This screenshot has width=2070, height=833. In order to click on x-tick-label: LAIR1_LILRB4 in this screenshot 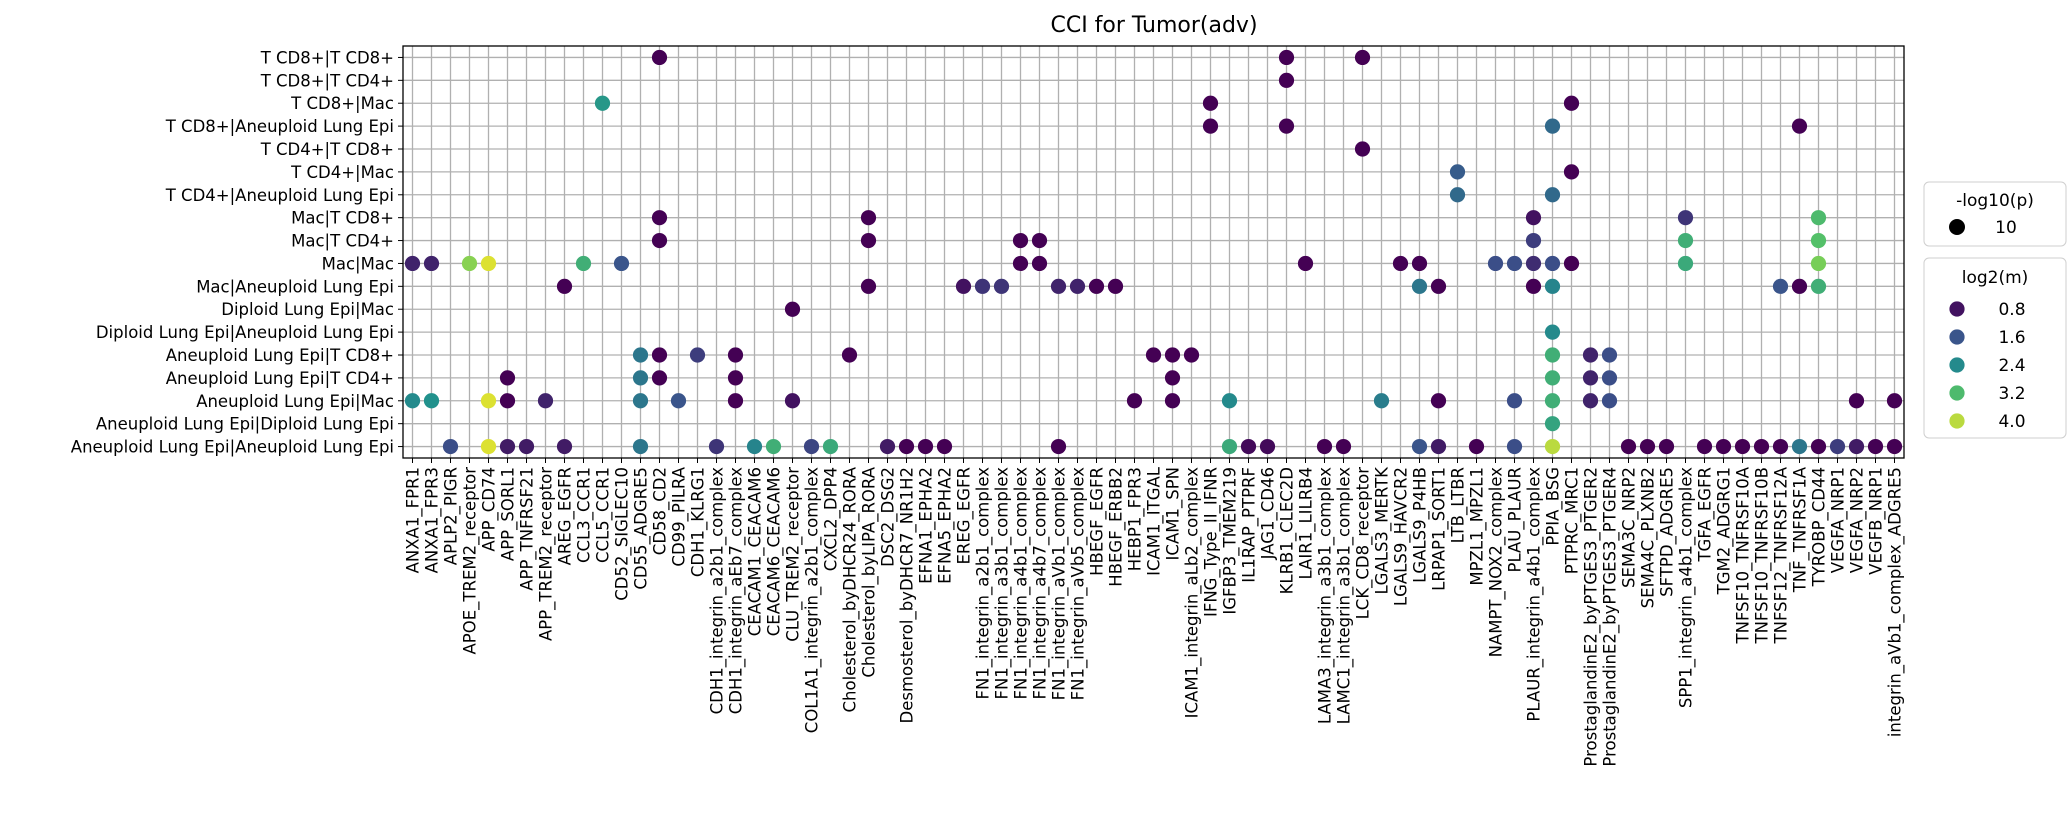, I will do `click(1307, 523)`.